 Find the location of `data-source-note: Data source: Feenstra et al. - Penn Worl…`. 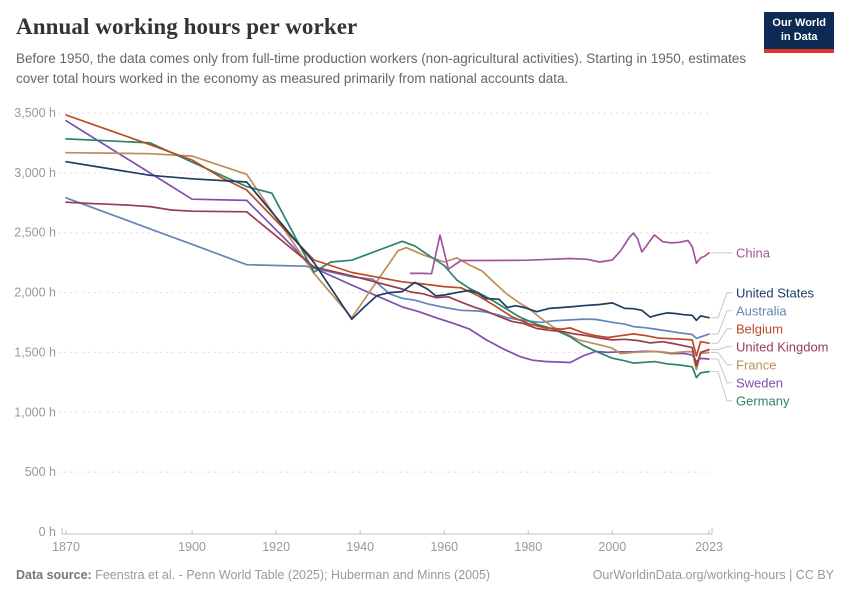

data-source-note: Data source: Feenstra et al. - Penn Worl… is located at coordinates (253, 575).